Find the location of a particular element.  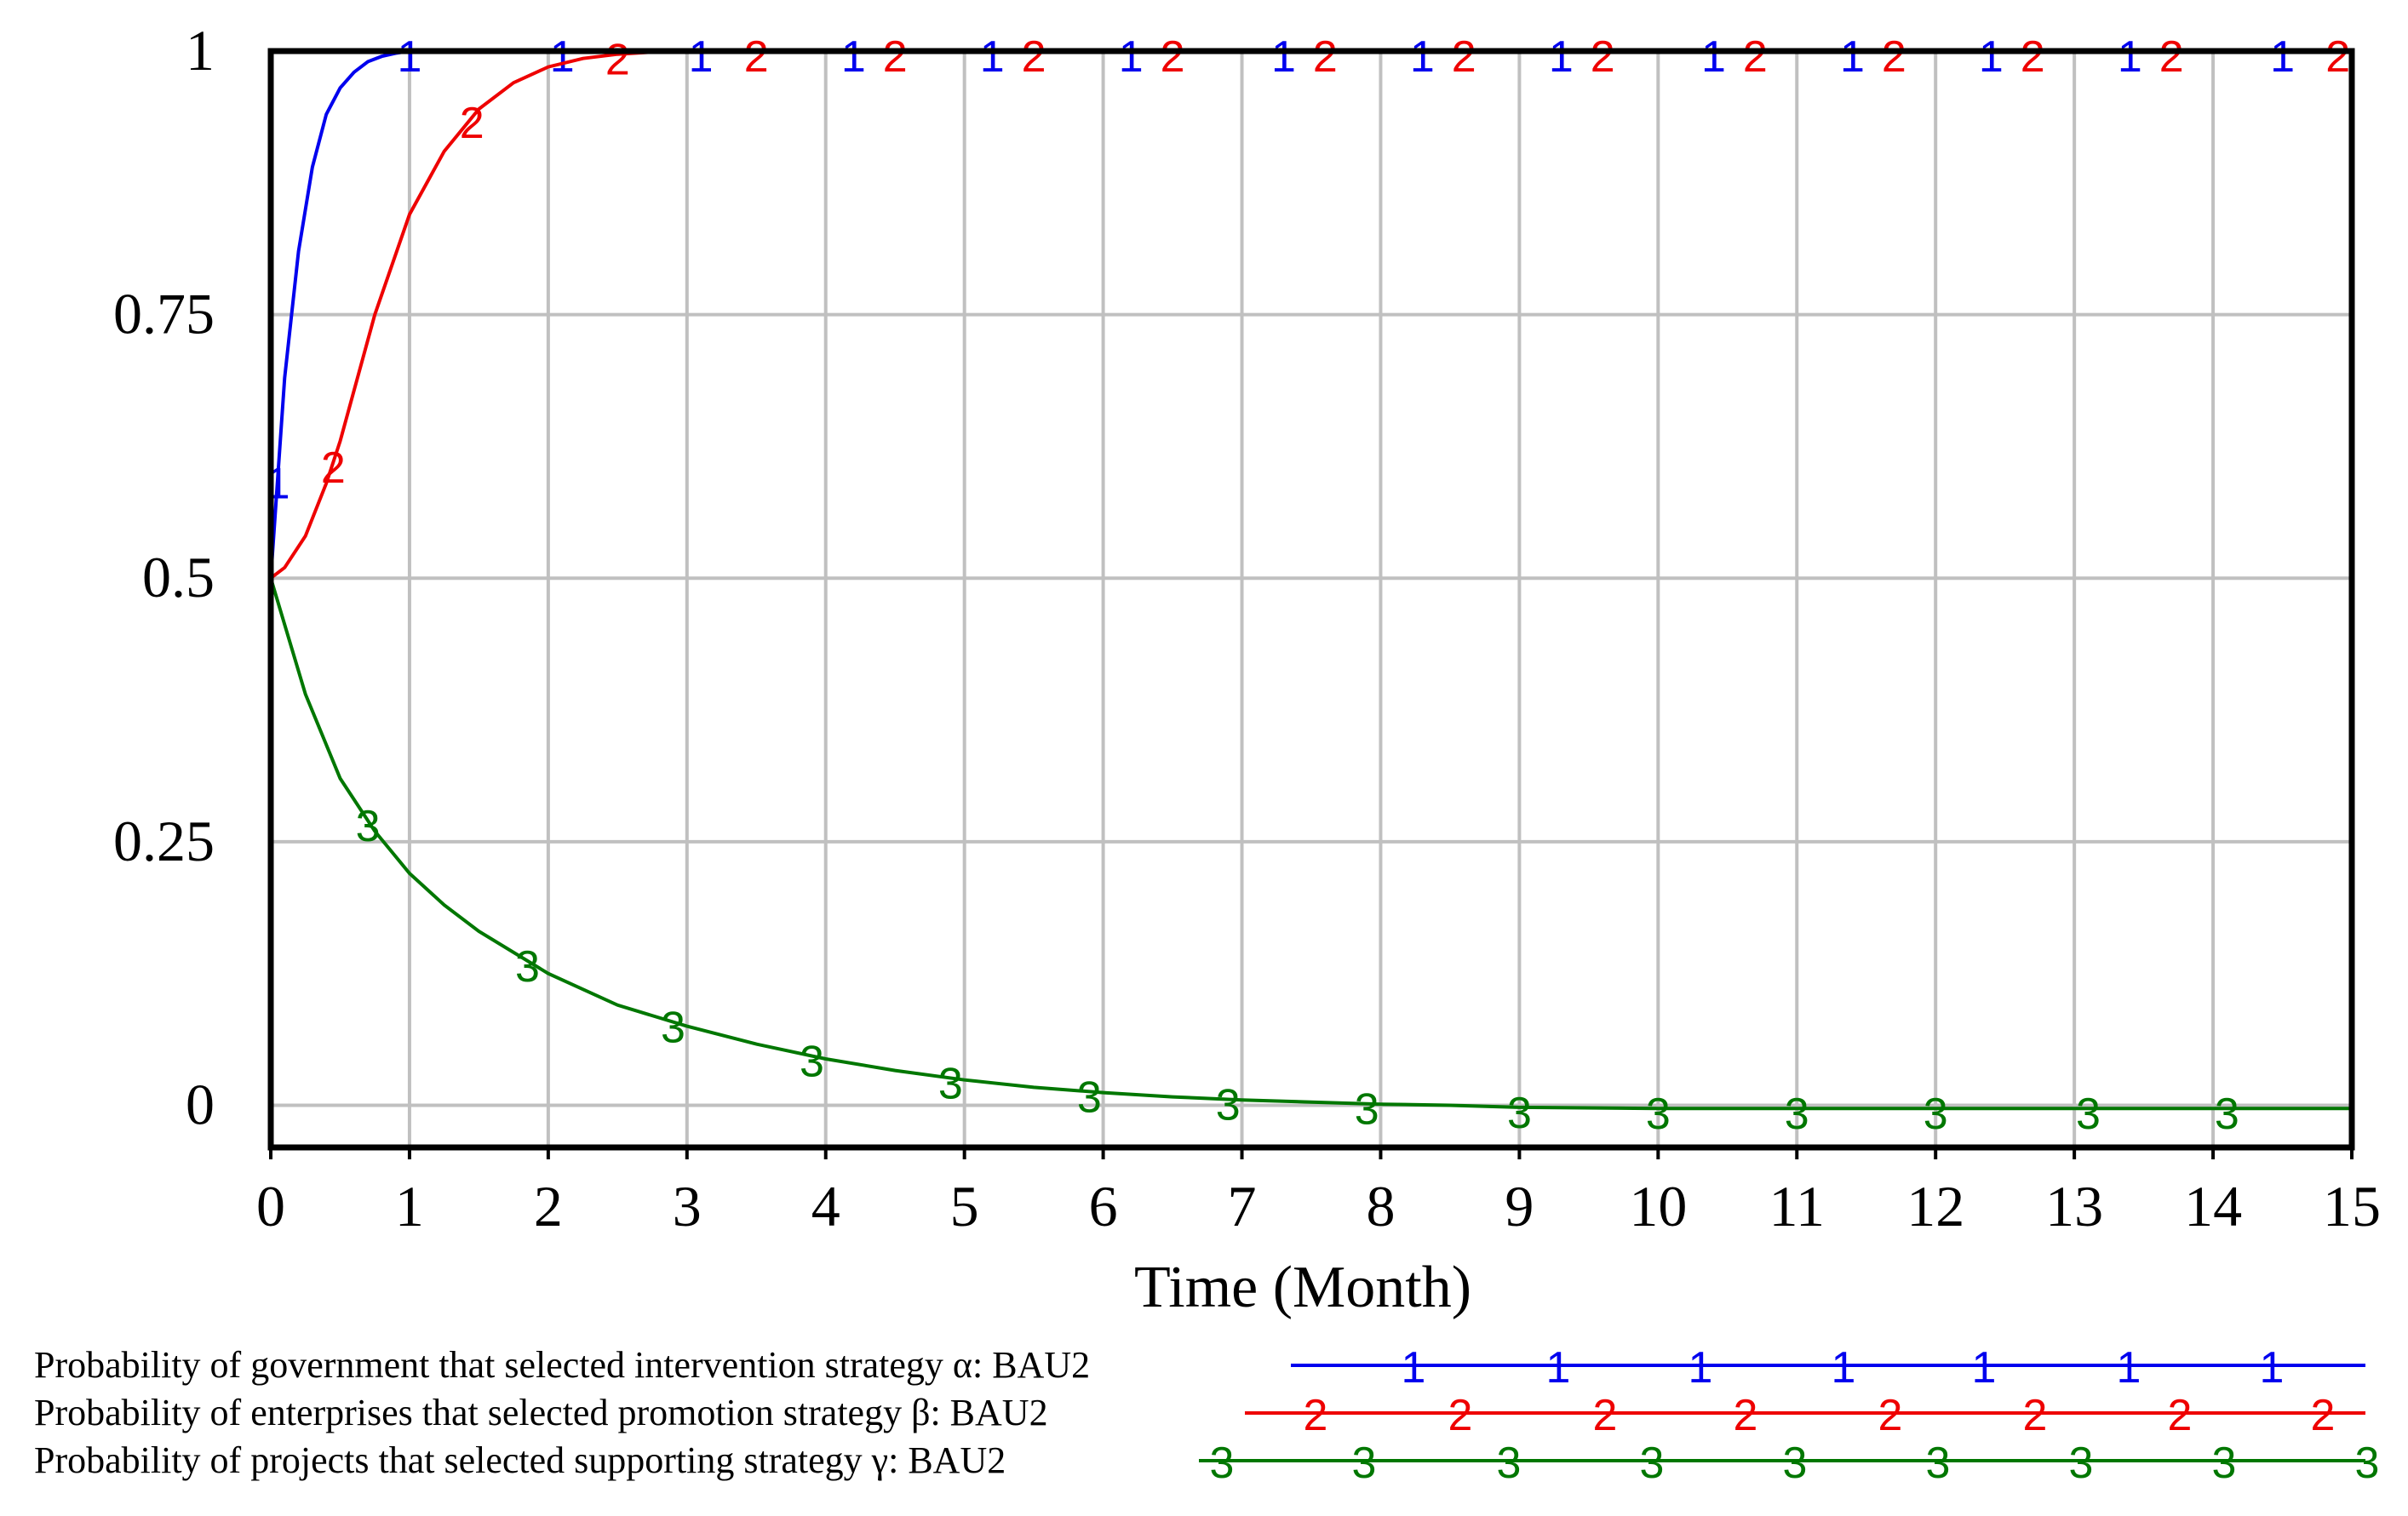

x-tick-label: 2 is located at coordinates (548, 1206).